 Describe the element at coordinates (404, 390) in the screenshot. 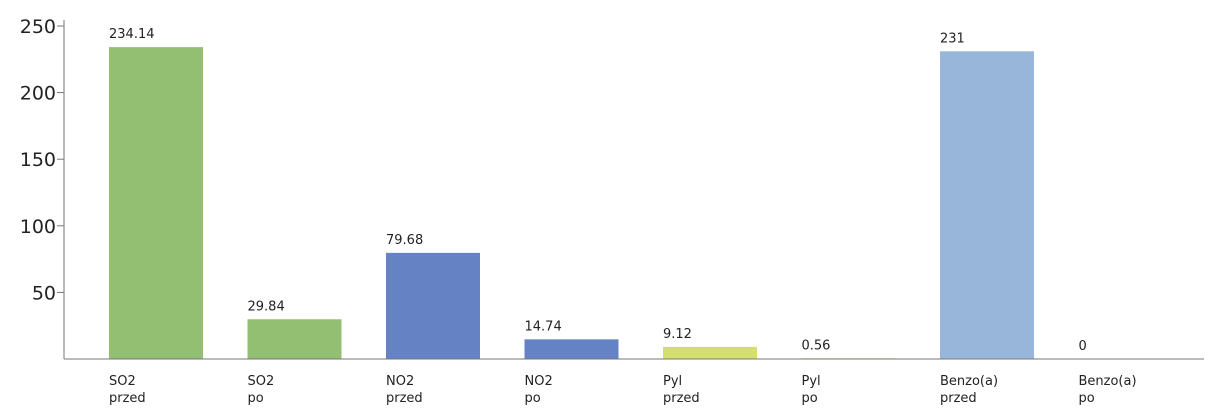

I see `x-tick-label: NO2 przed` at that location.